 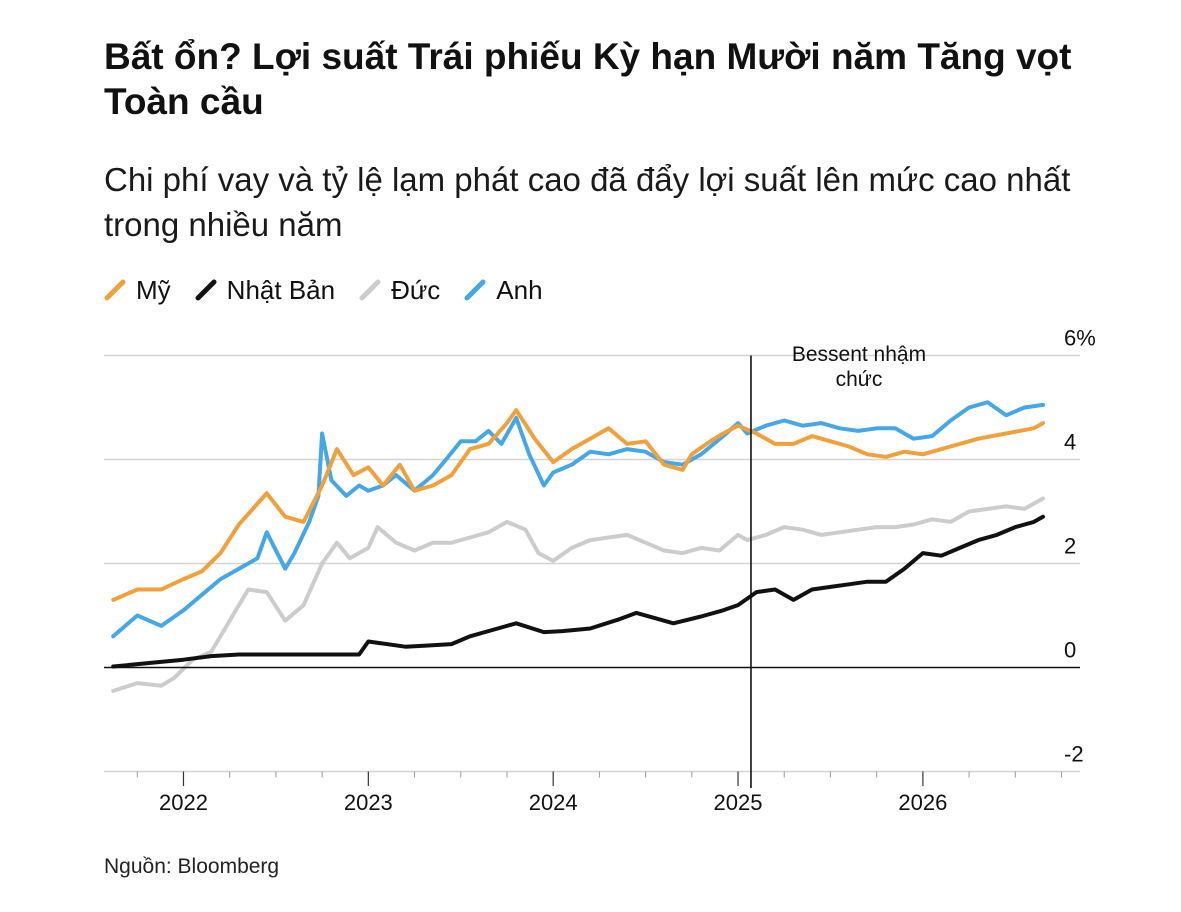 What do you see at coordinates (183, 802) in the screenshot?
I see `x-tick-label: 2022` at bounding box center [183, 802].